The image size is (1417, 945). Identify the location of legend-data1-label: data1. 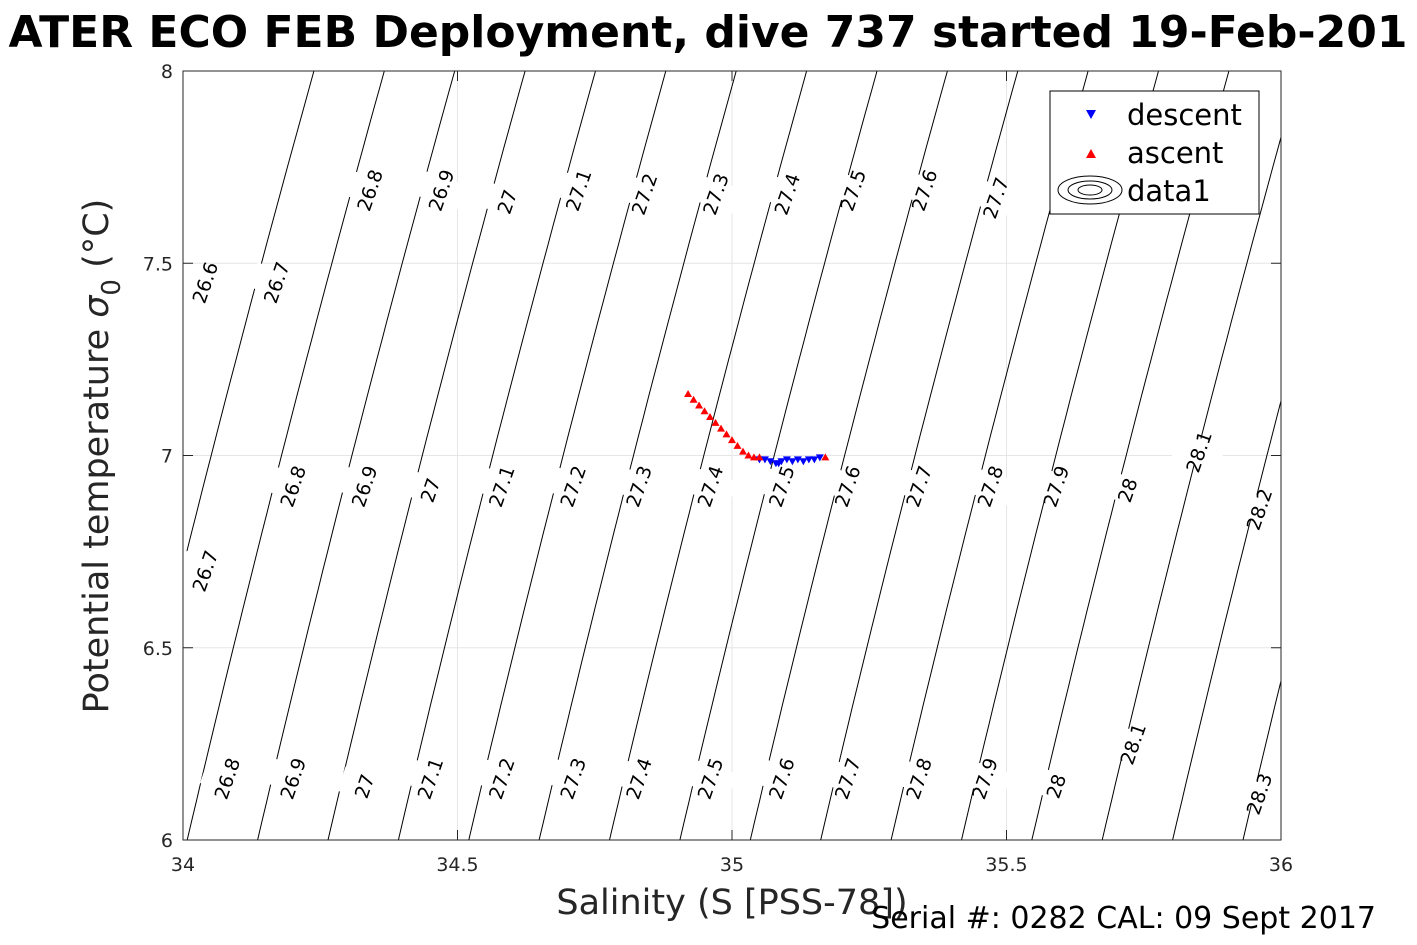
(1169, 191).